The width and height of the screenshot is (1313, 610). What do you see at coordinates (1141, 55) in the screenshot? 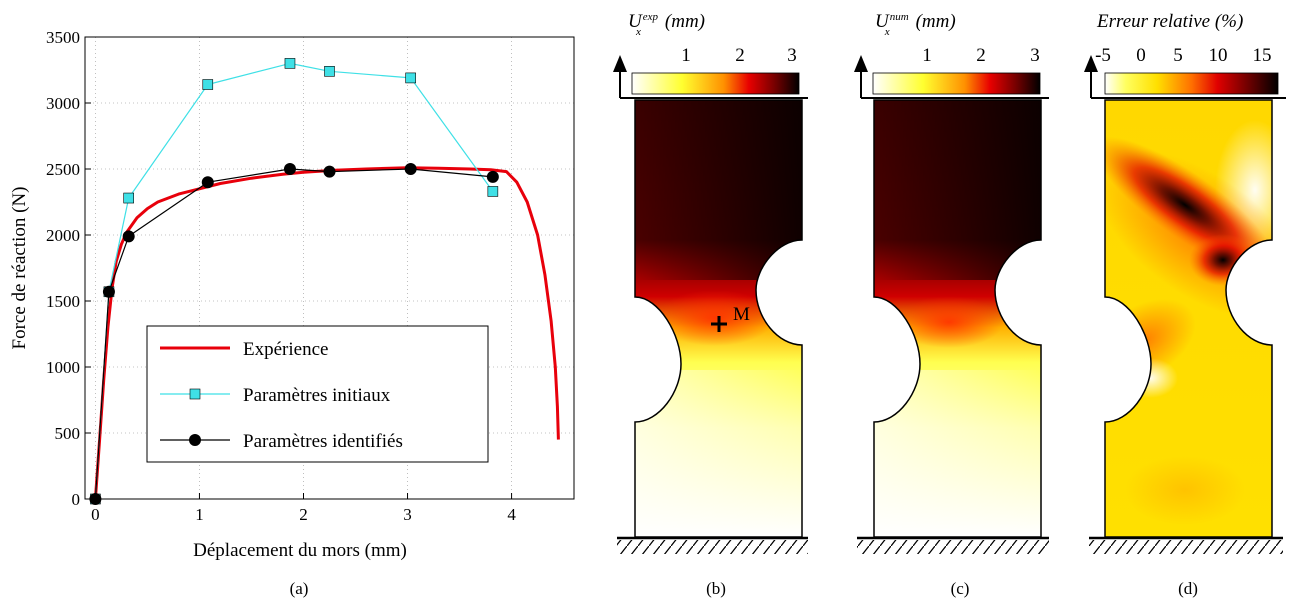
I see `colorbar-tick: 0` at bounding box center [1141, 55].